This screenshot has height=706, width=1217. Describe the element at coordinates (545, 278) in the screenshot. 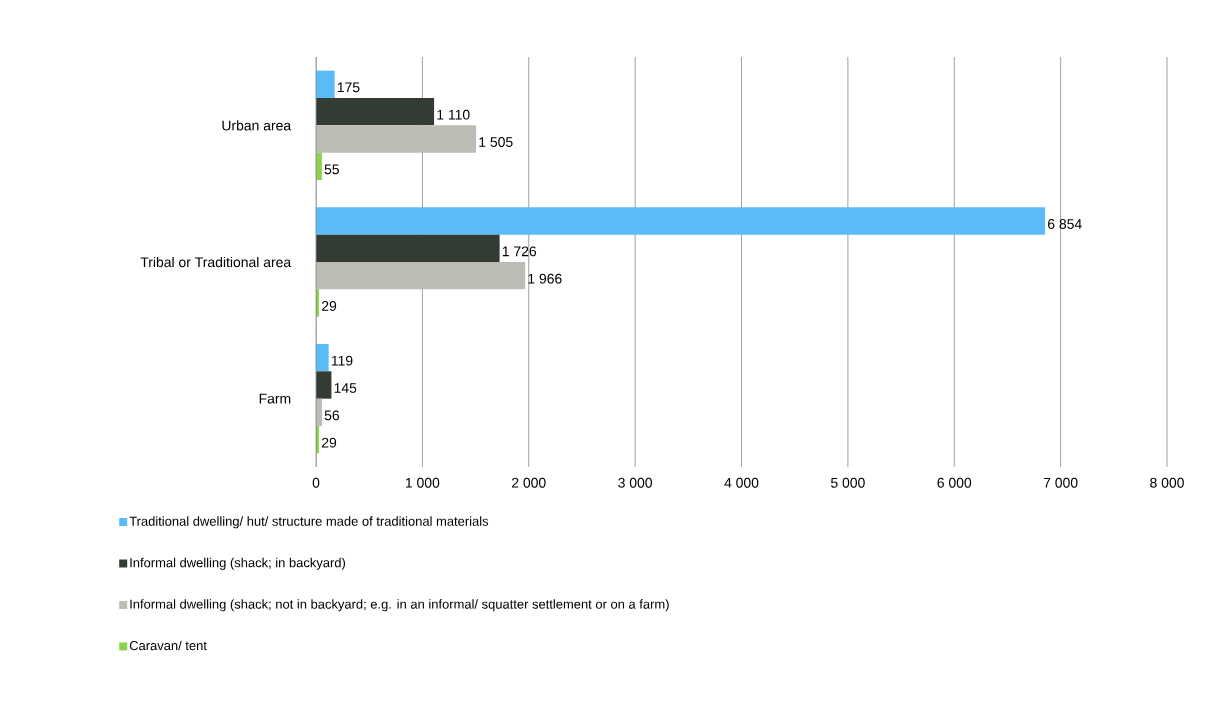

I see `data-label: 1 966` at that location.